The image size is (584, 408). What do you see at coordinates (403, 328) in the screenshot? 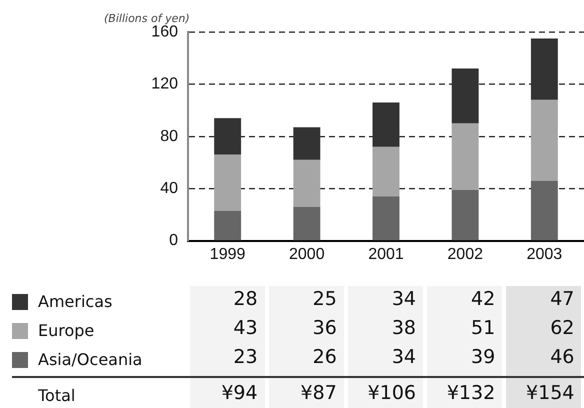
I see `data-label: 38` at bounding box center [403, 328].